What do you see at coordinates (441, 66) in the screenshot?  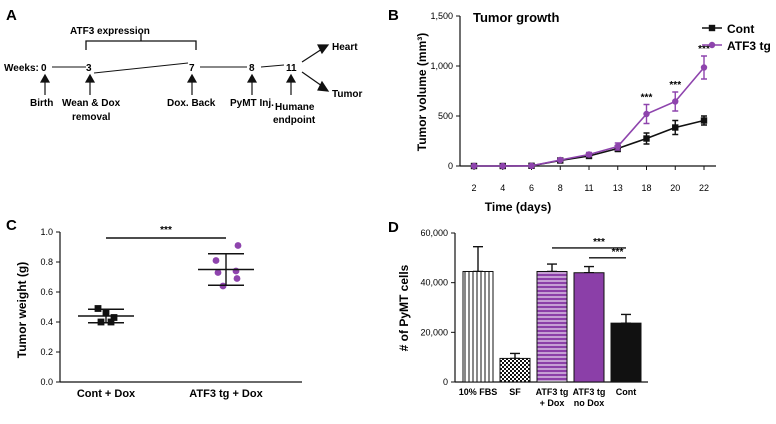 I see `y-tick-label: 1,000` at bounding box center [441, 66].